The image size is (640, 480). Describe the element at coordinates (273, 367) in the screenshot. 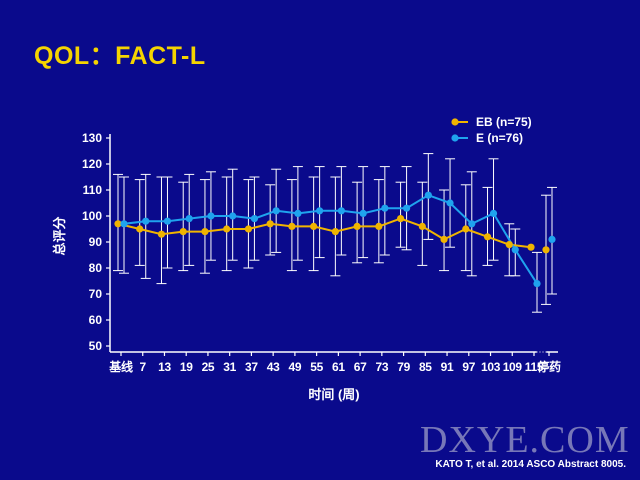

I see `x-tick-label: 43` at that location.